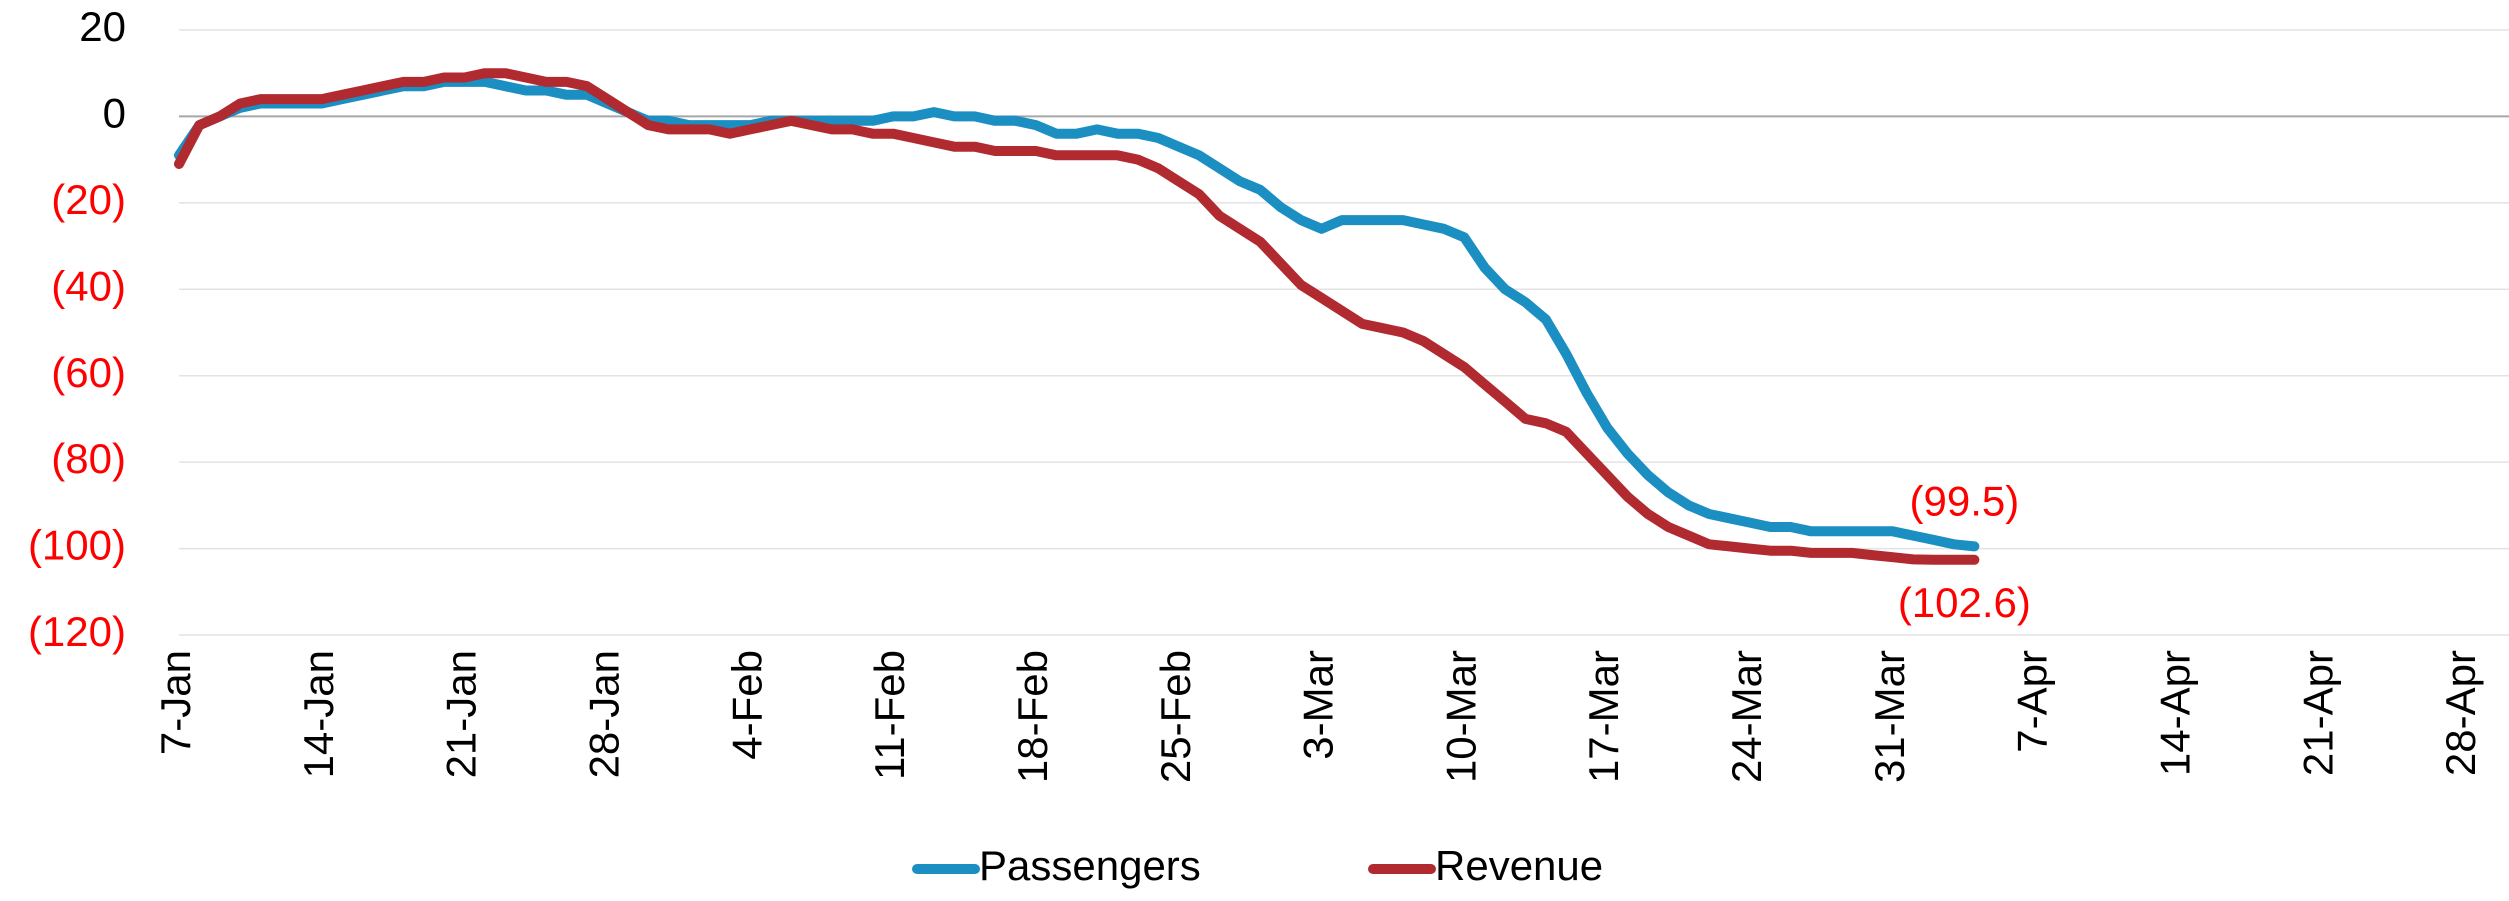 The width and height of the screenshot is (2509, 901). Describe the element at coordinates (88, 199) in the screenshot. I see `y-tick-label: (20)` at that location.